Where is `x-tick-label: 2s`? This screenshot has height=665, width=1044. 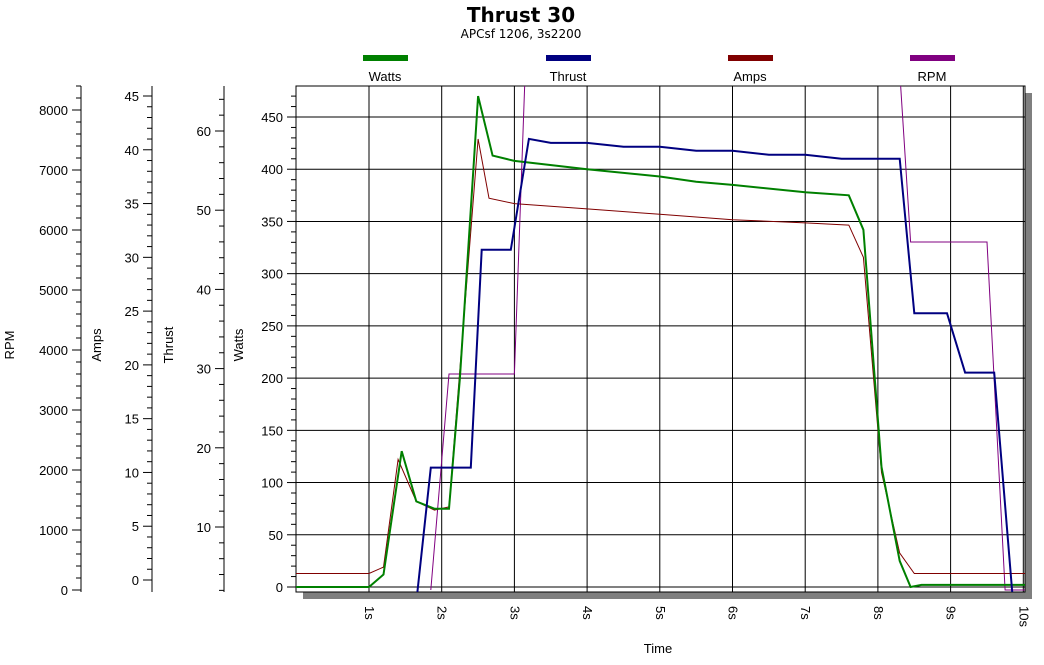
x-tick-label: 2s is located at coordinates (442, 613).